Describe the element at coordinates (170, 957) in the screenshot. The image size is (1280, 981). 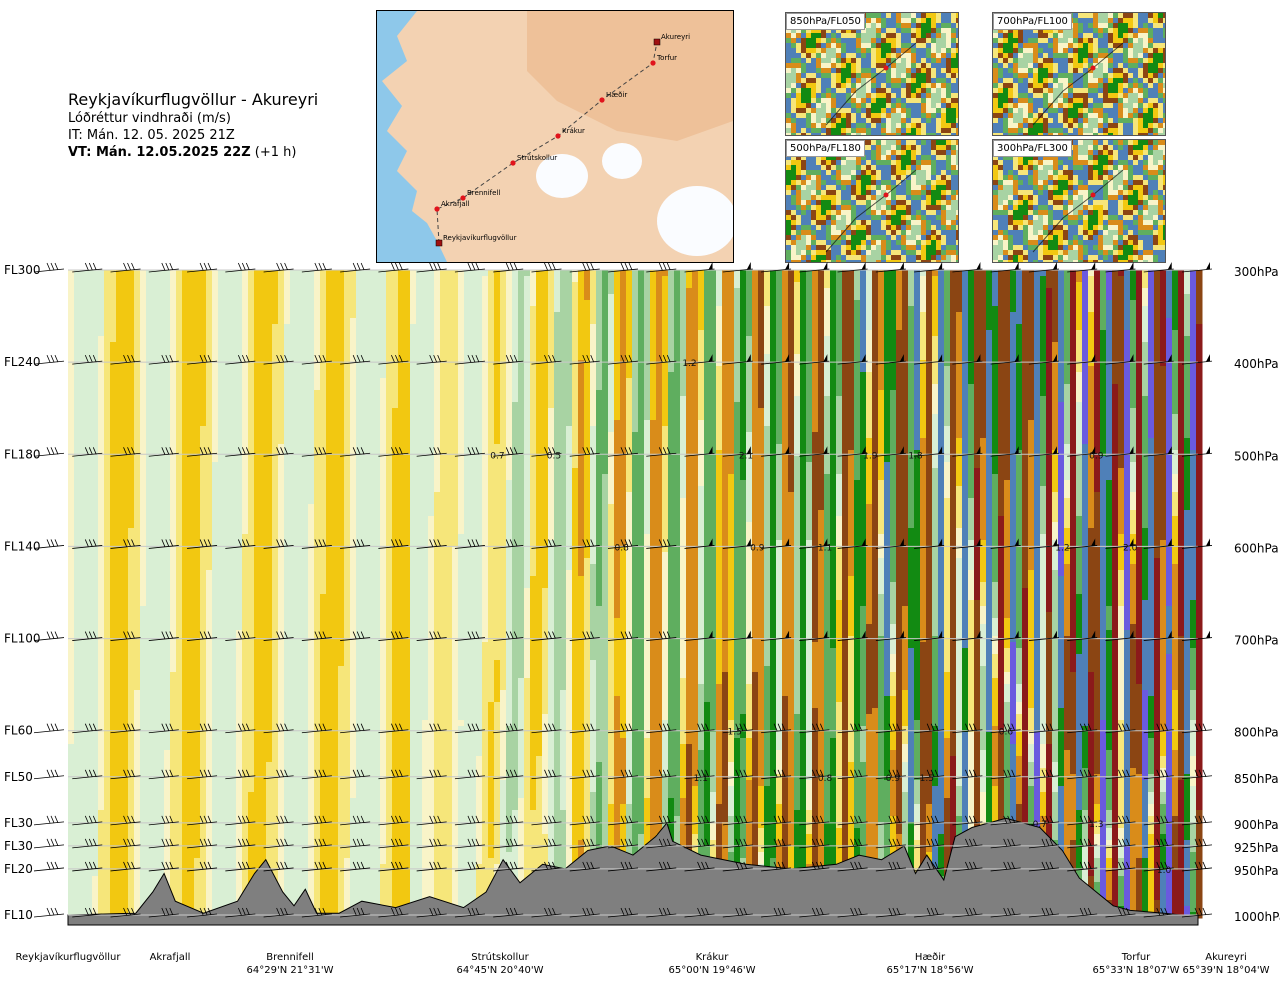
I see `location-name: Akrafjall` at that location.